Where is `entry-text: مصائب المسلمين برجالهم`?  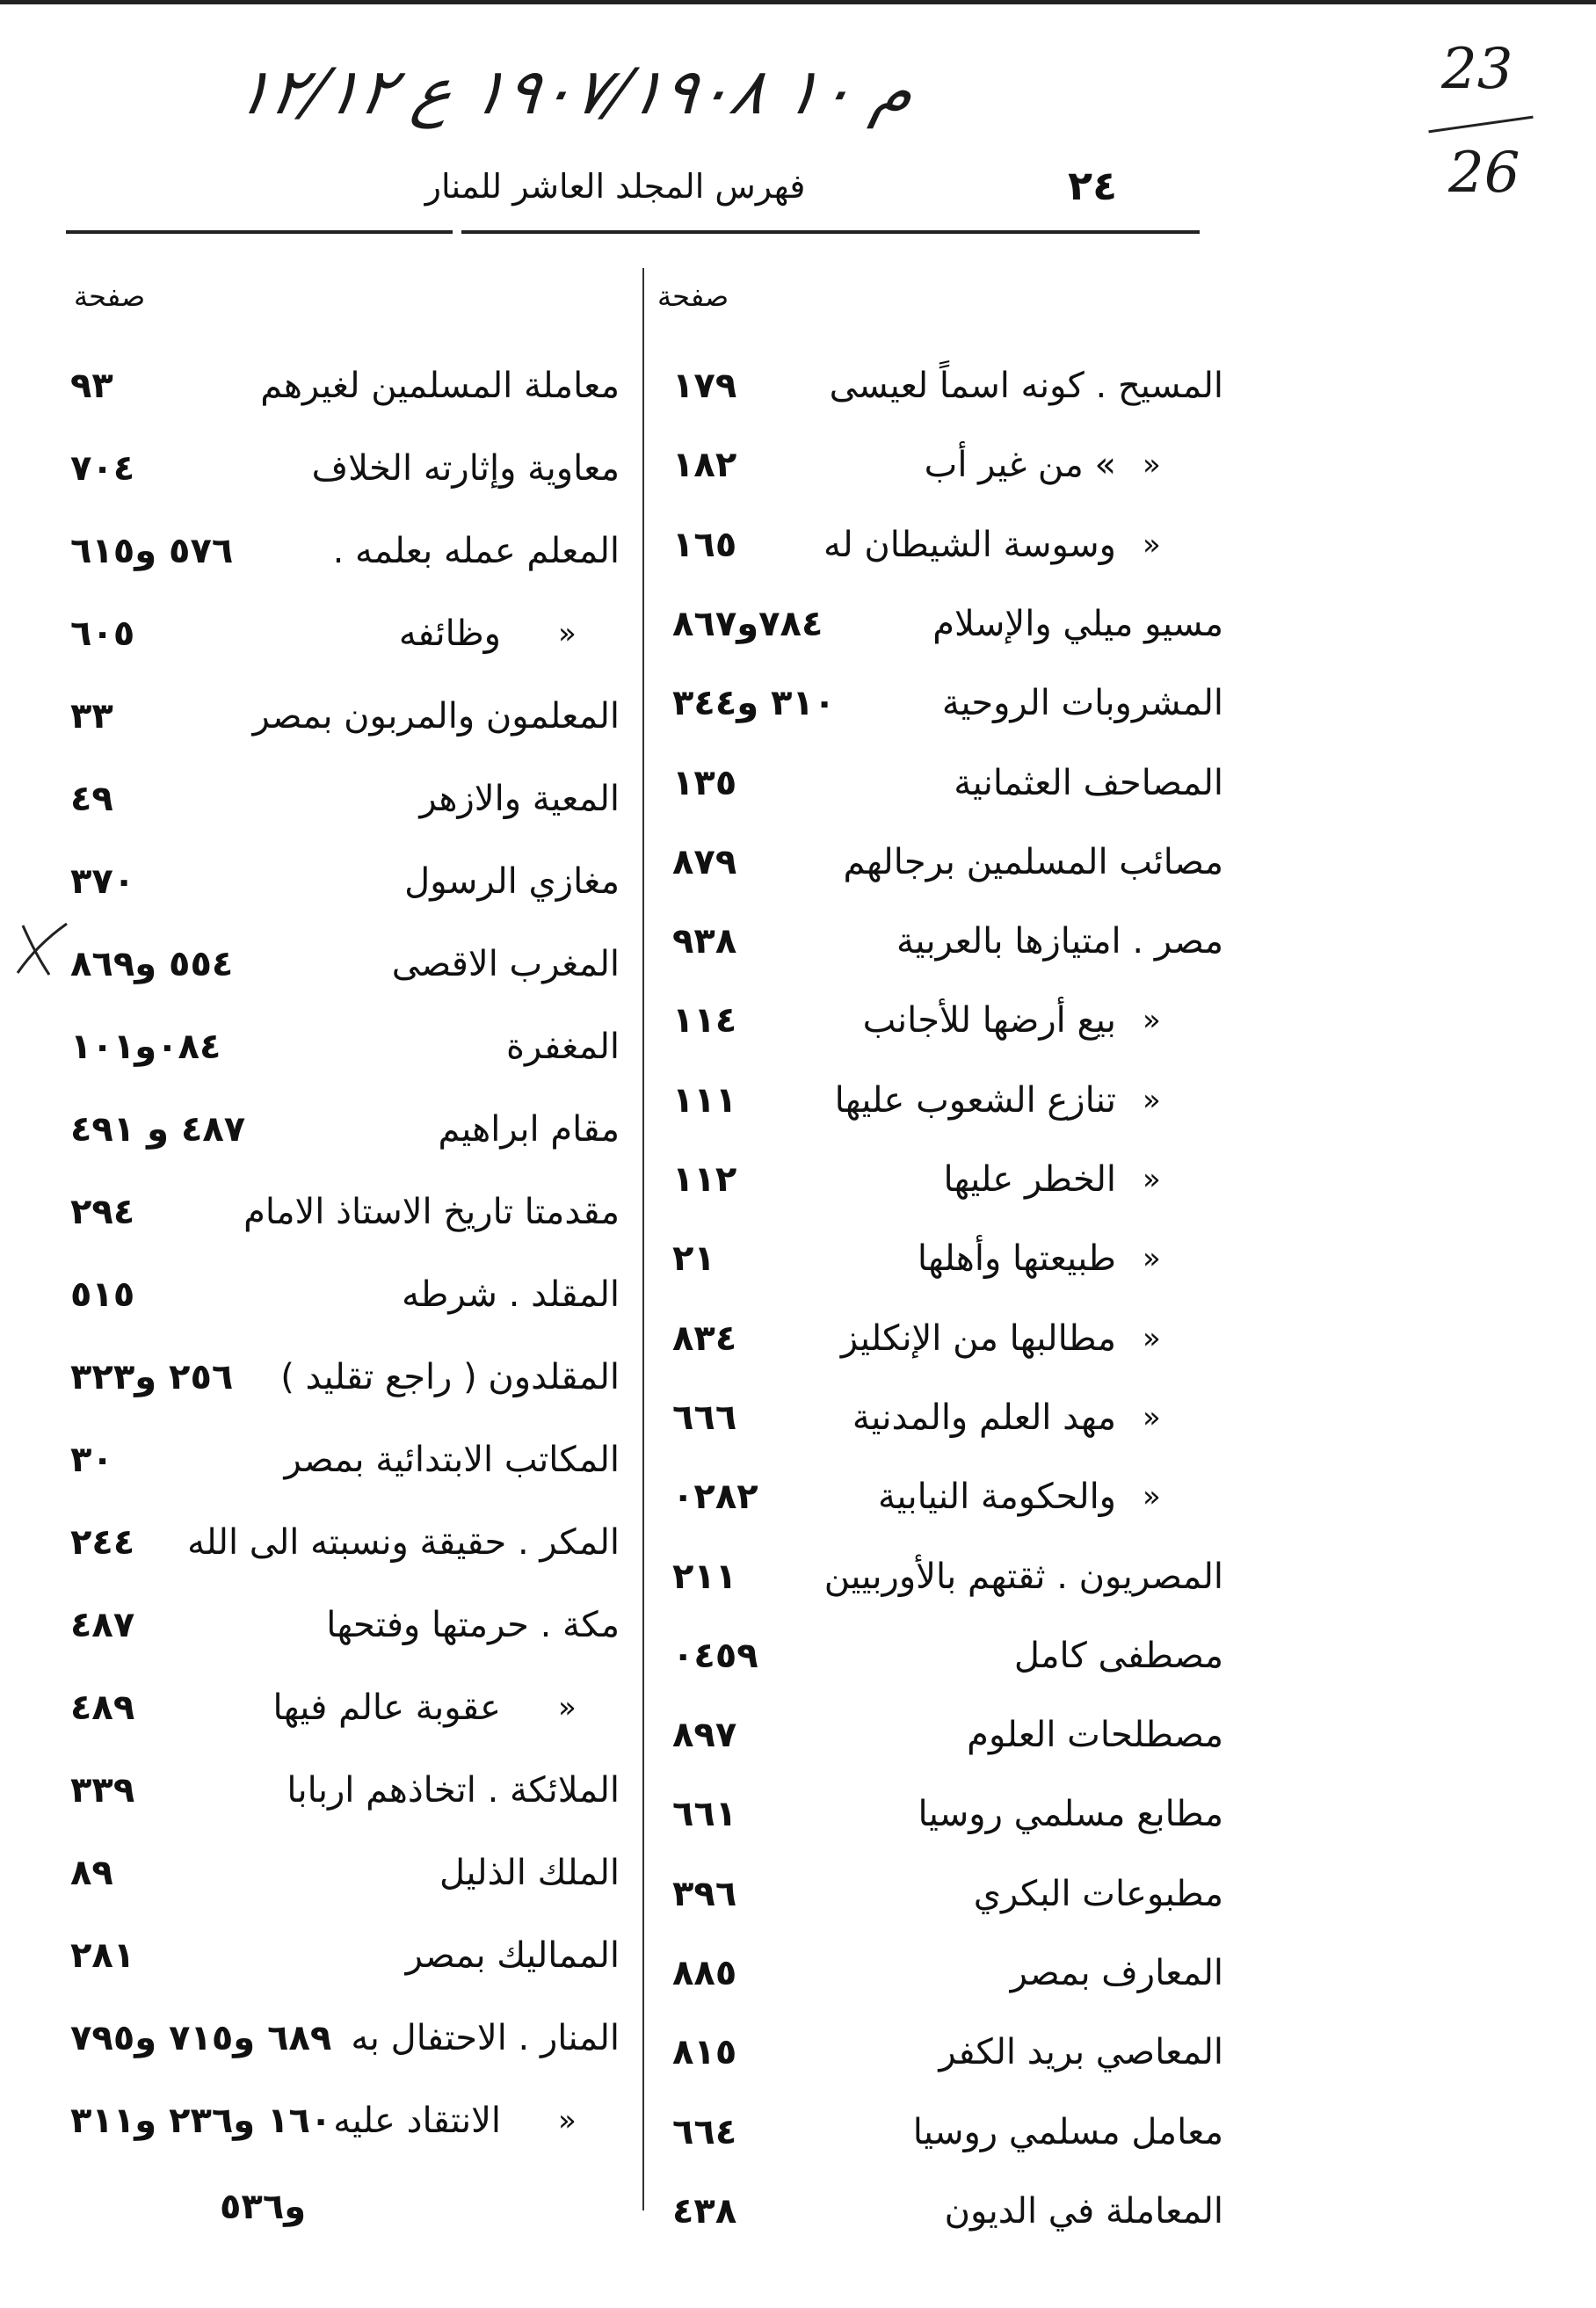
entry-text: مصائب المسلمين برجالهم is located at coordinates (1033, 861).